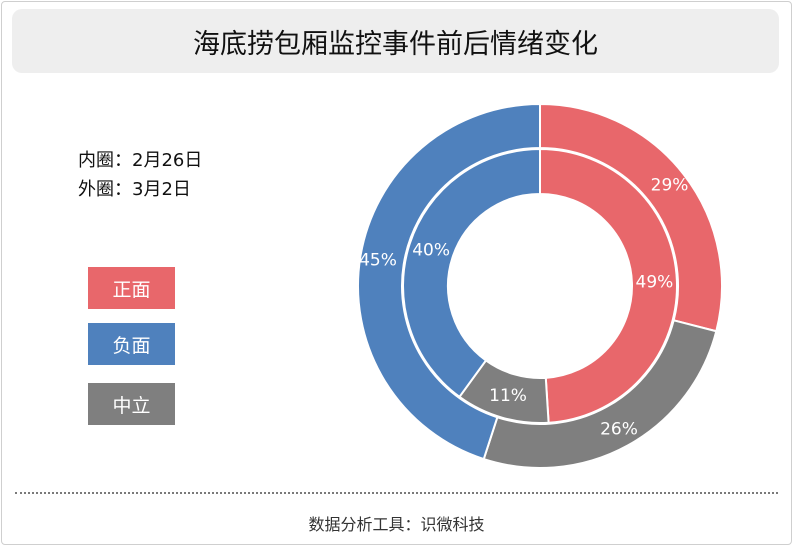  What do you see at coordinates (140, 175) in the screenshot?
I see `ring-info: 内圈：2月26日 外圈：3月2日` at bounding box center [140, 175].